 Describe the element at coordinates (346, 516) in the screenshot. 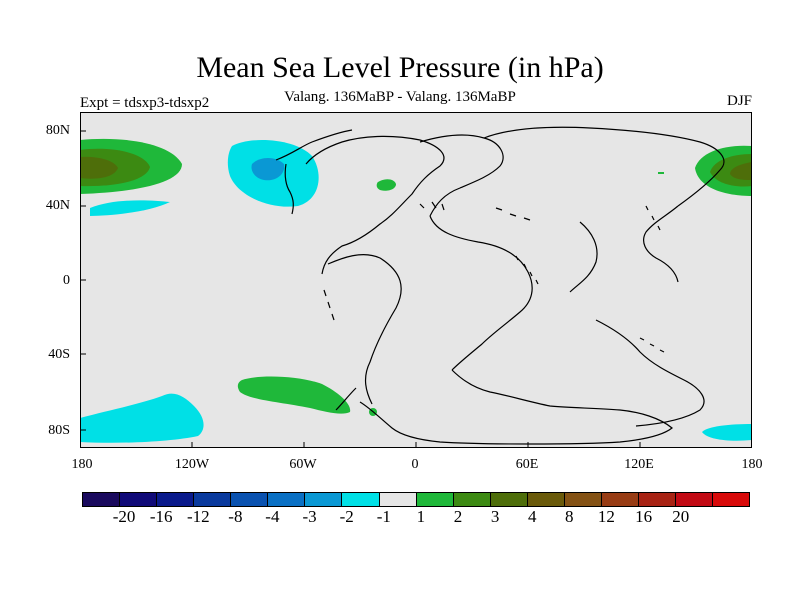

I see `colorbar-label-7: -2` at that location.